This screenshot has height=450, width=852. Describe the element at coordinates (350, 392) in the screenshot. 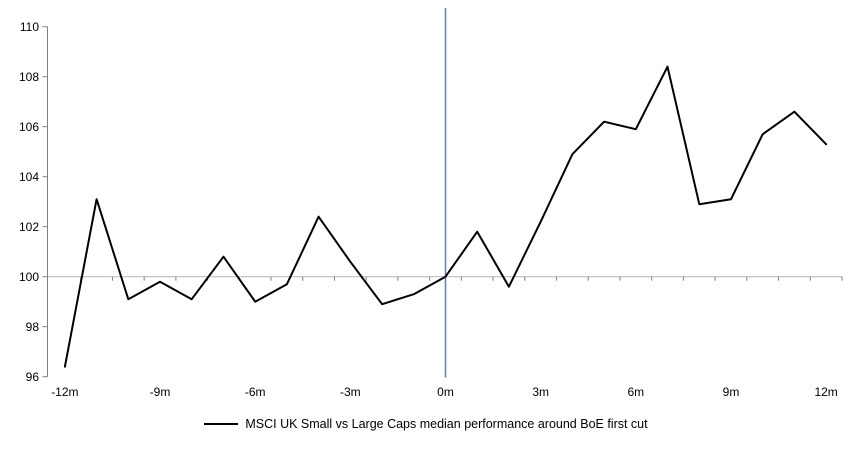

I see `x-tick-label: -3m` at that location.